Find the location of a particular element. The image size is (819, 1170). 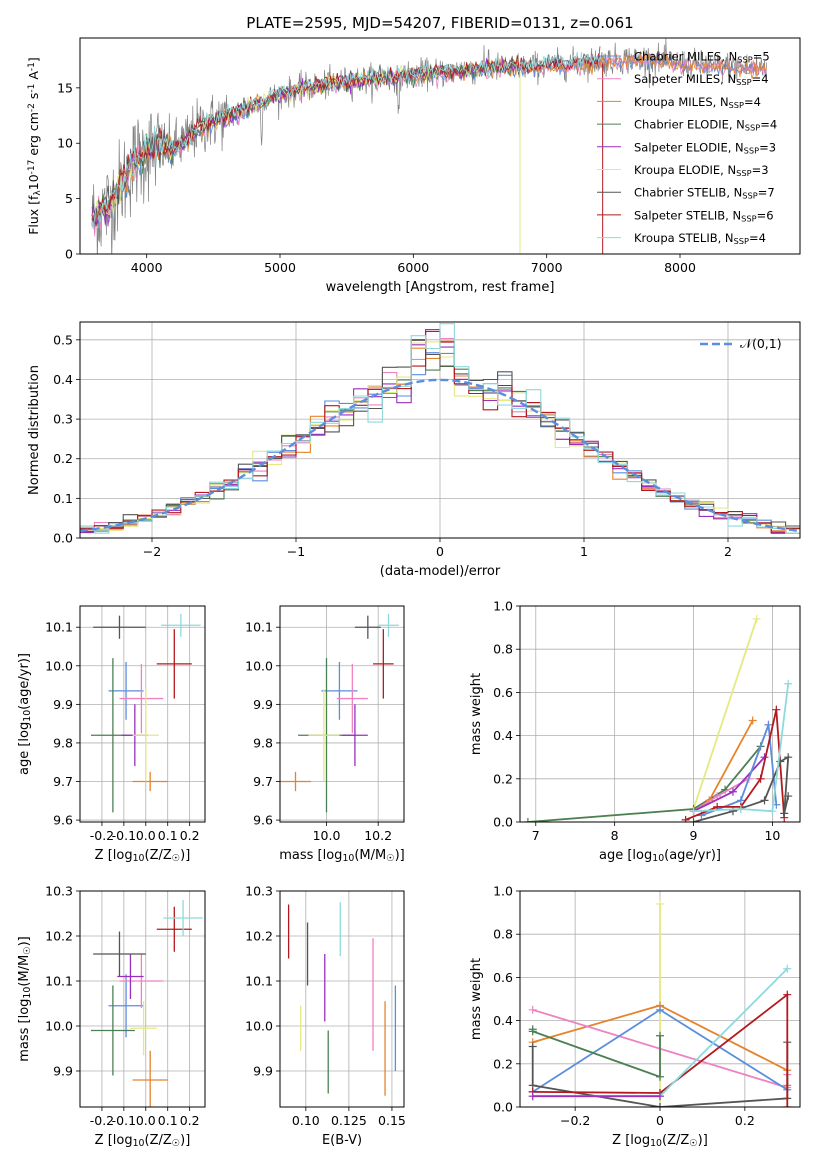

legend-label: Kroupa STELIB, NSSP=4 is located at coordinates (700, 238).